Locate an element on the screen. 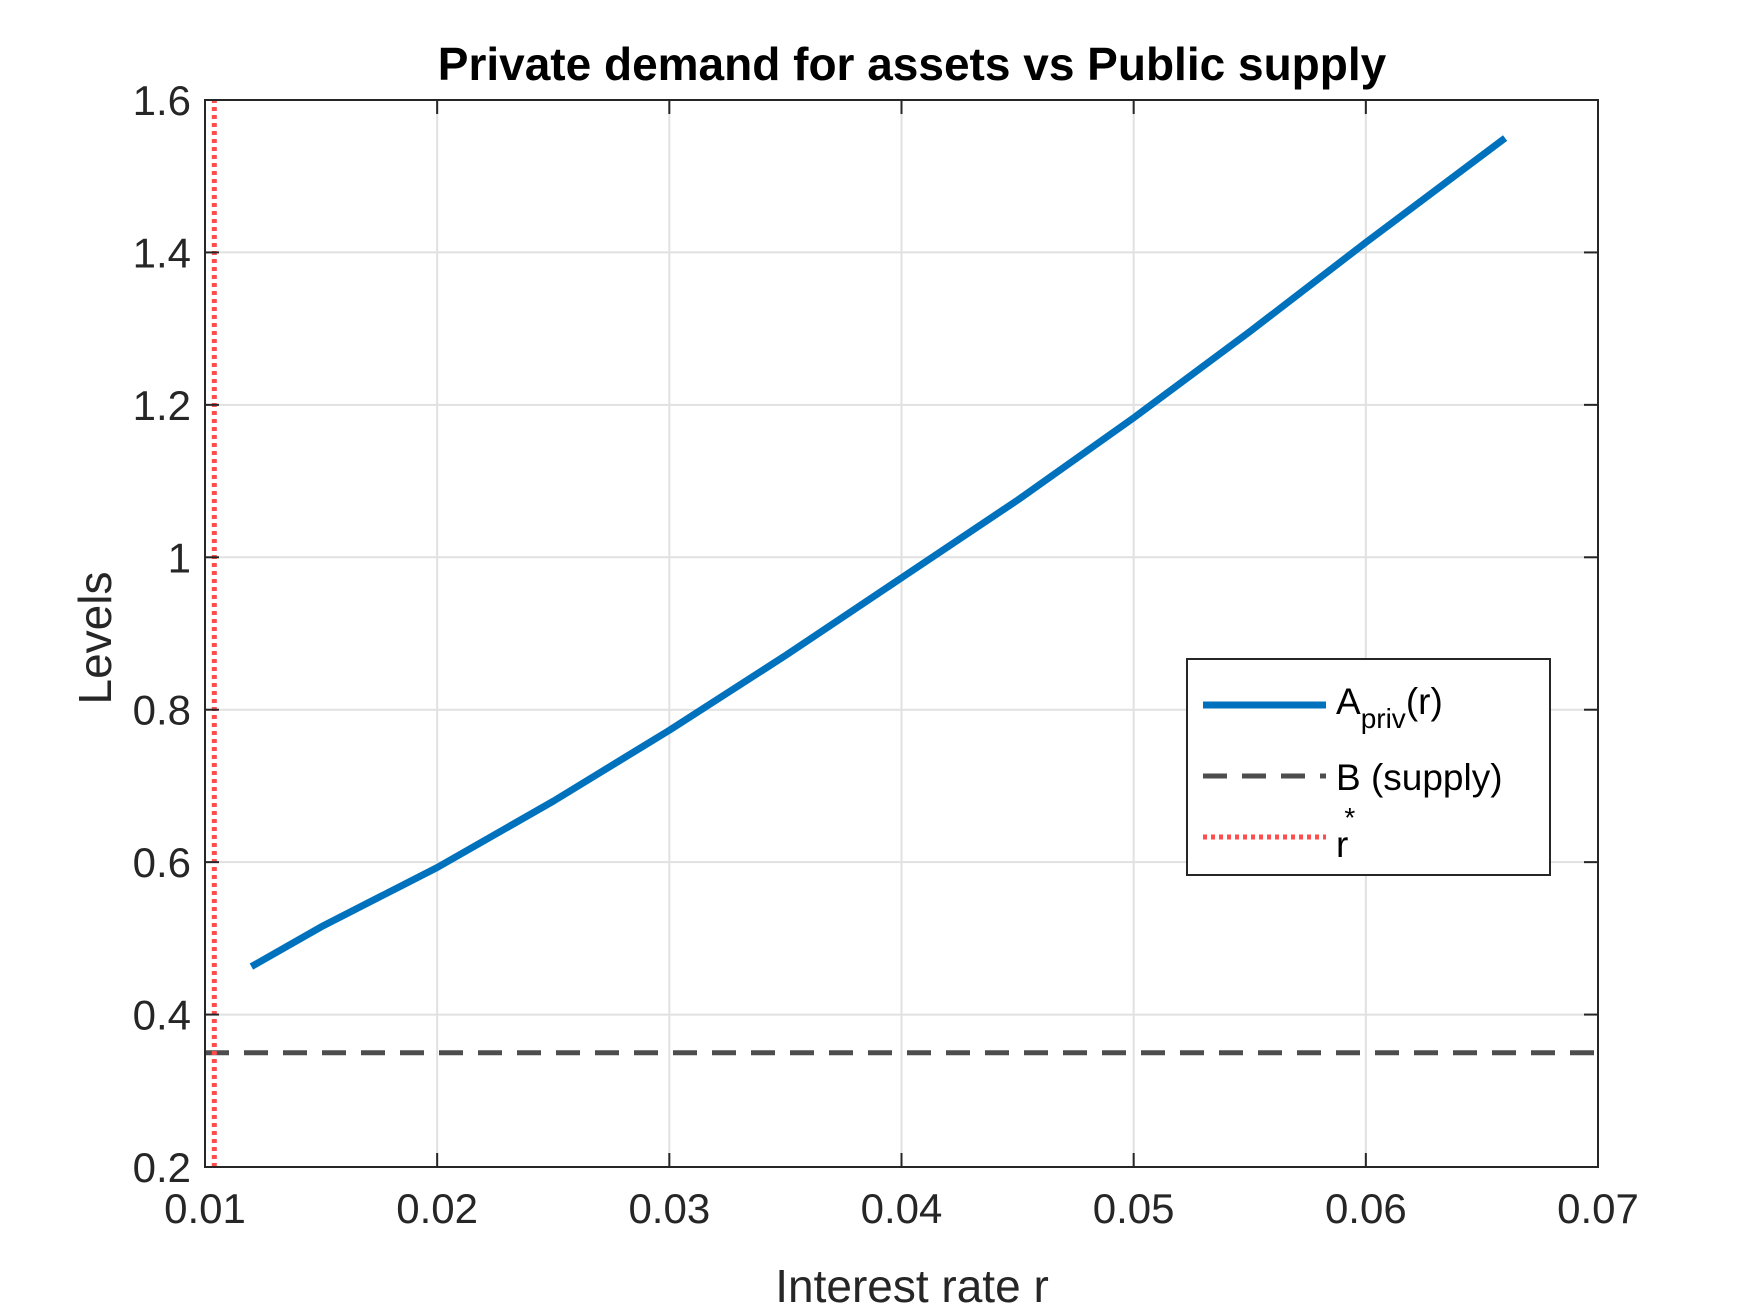 The height and width of the screenshot is (1313, 1750). x-axis-label: Interest rate r is located at coordinates (912, 1286).